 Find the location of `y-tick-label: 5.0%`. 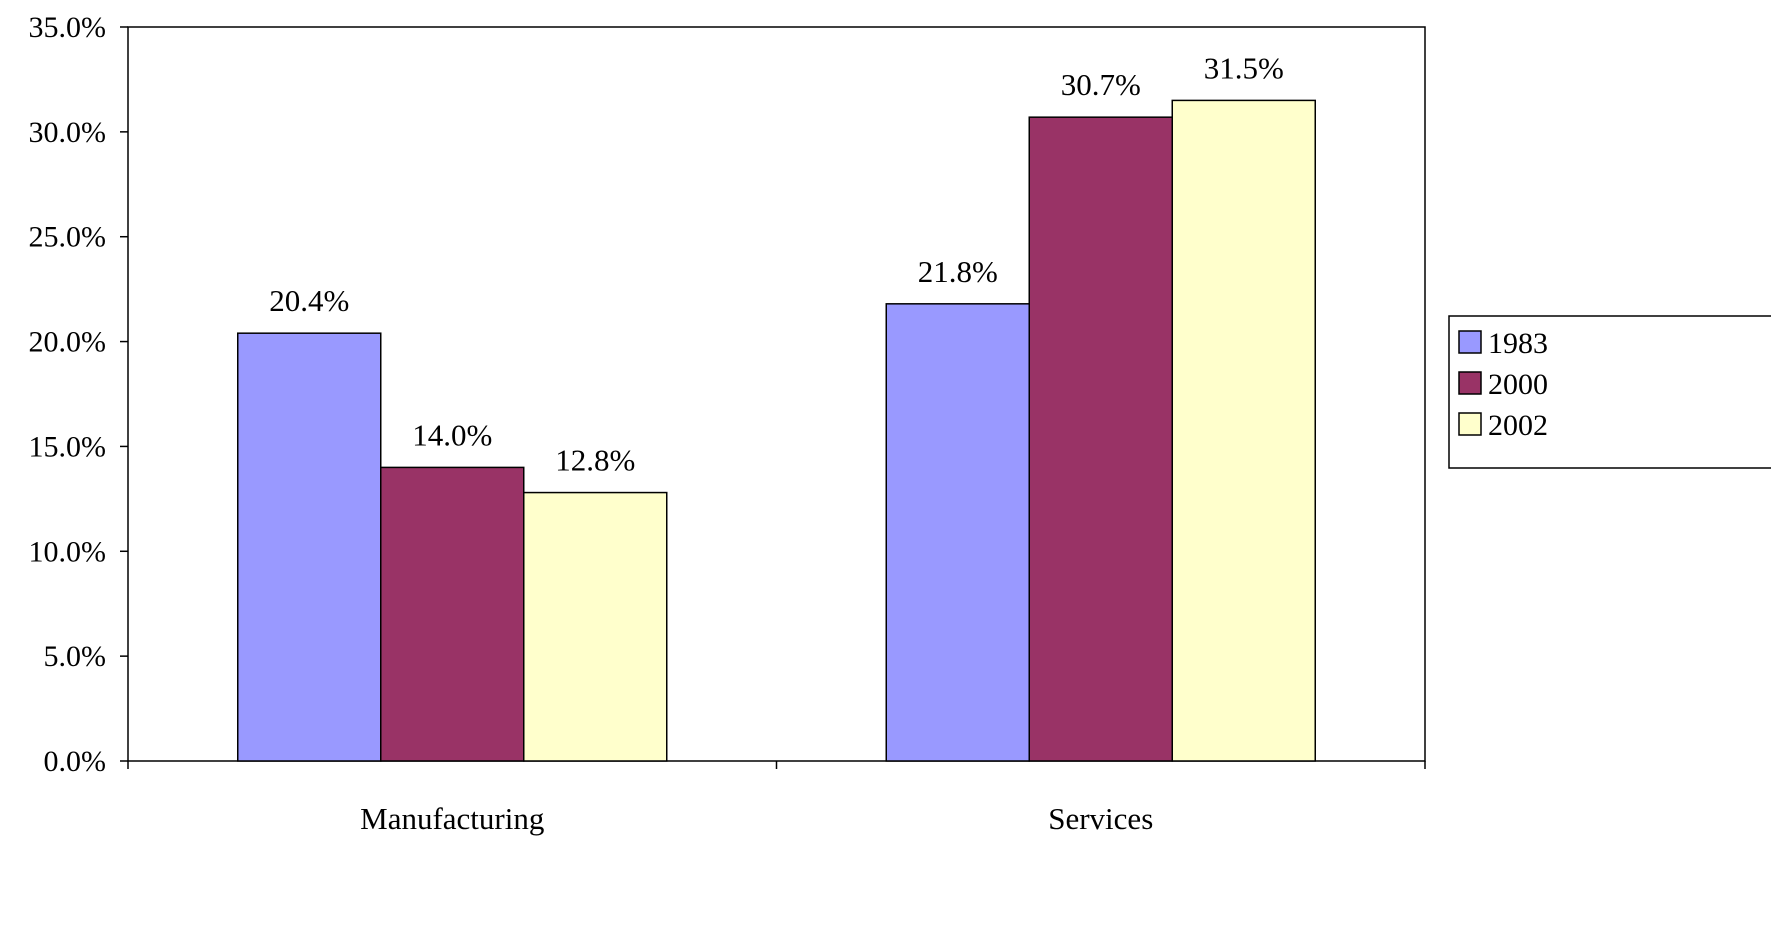

y-tick-label: 5.0% is located at coordinates (75, 656).